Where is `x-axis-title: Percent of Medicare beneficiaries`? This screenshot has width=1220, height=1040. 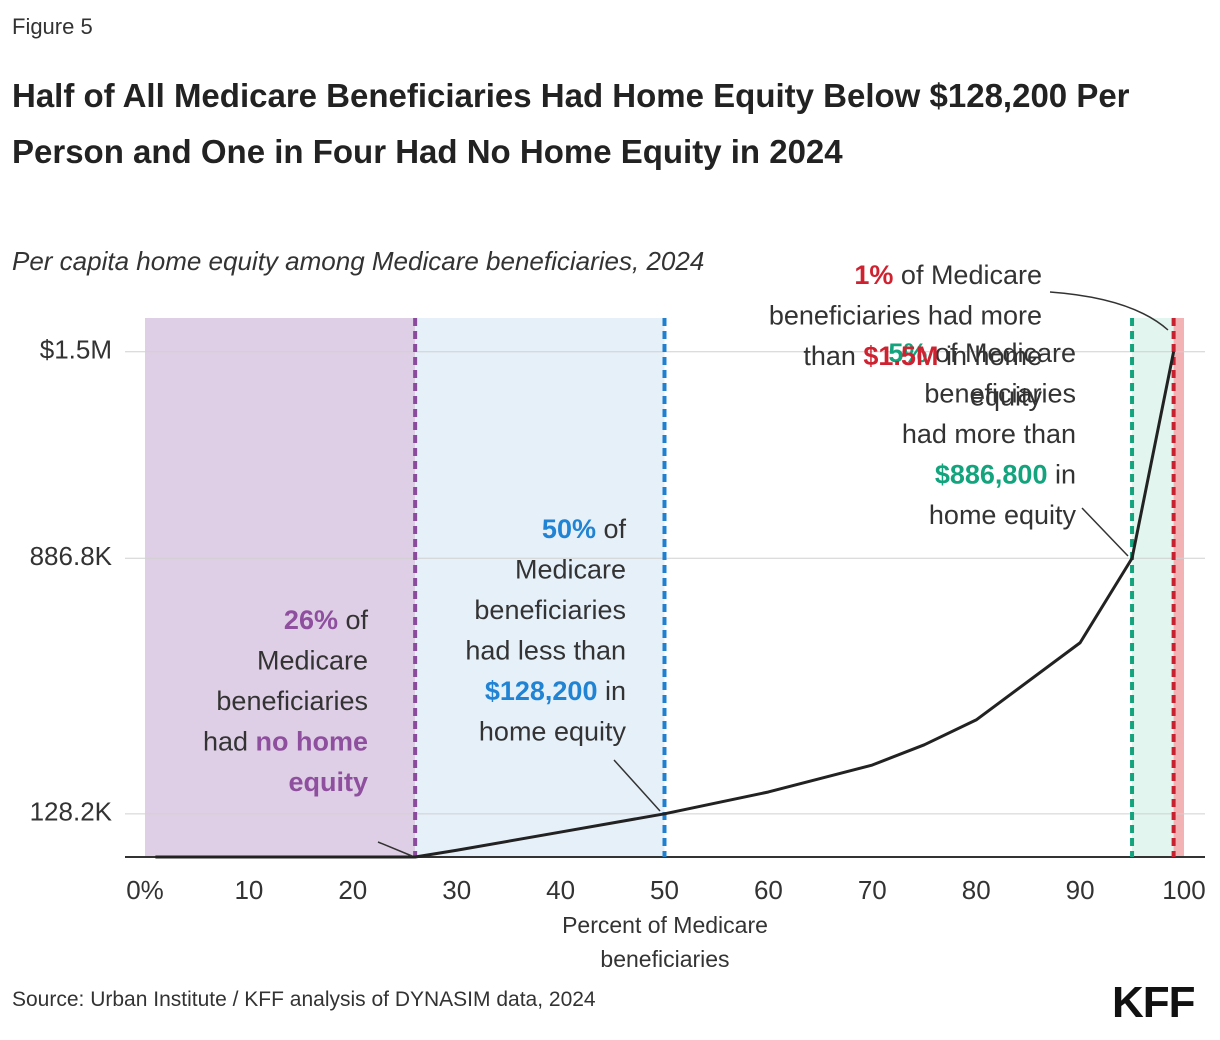
x-axis-title: Percent of Medicare beneficiaries is located at coordinates (665, 942).